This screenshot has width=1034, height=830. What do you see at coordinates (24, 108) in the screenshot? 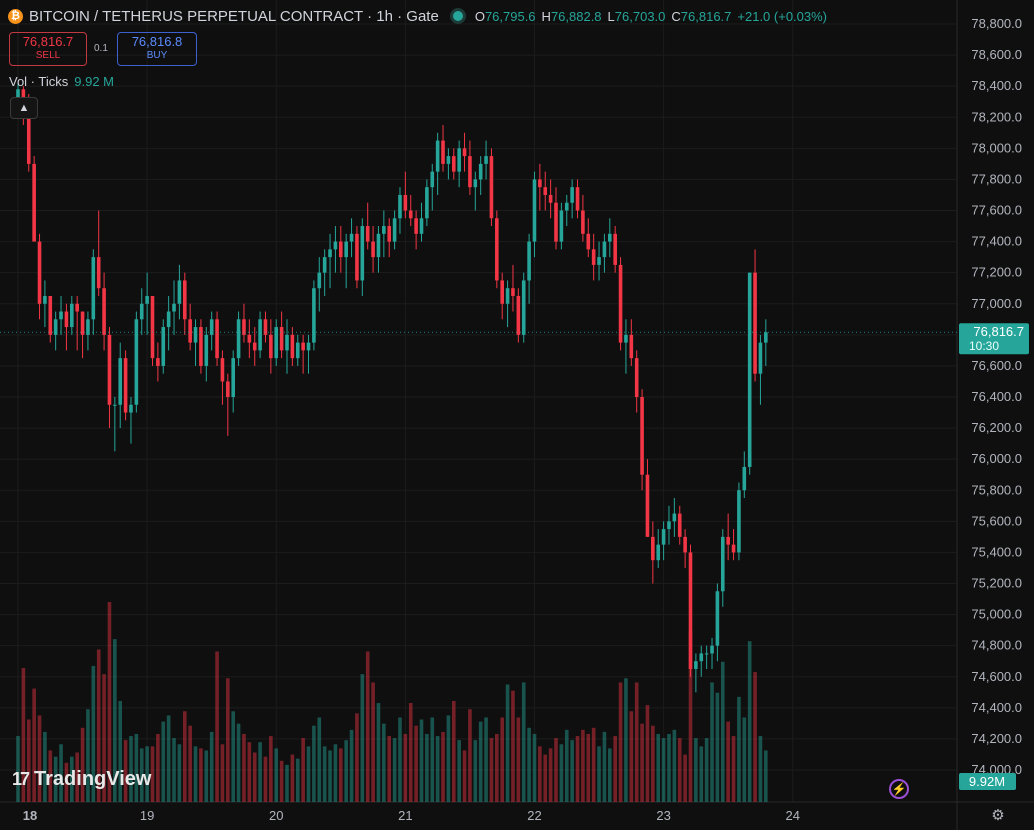
I see `chevron-up-icon: ▲` at bounding box center [24, 108].